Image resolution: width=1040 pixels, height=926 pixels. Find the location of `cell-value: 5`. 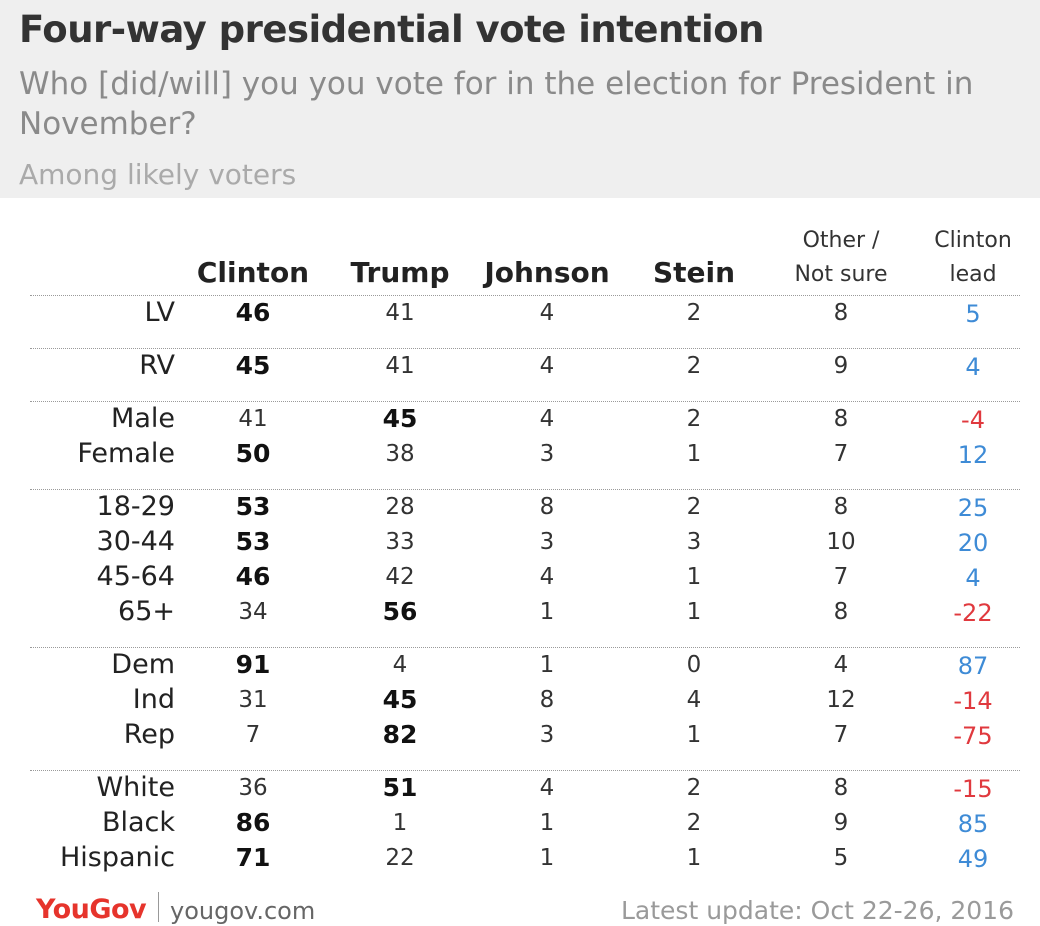

cell-value: 5 is located at coordinates (841, 858).